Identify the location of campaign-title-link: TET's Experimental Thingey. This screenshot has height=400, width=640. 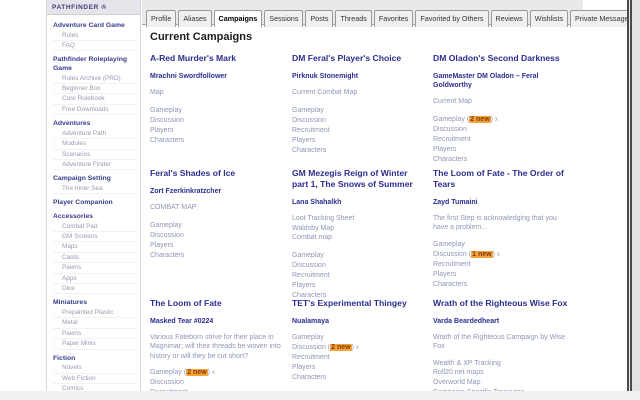
(349, 303).